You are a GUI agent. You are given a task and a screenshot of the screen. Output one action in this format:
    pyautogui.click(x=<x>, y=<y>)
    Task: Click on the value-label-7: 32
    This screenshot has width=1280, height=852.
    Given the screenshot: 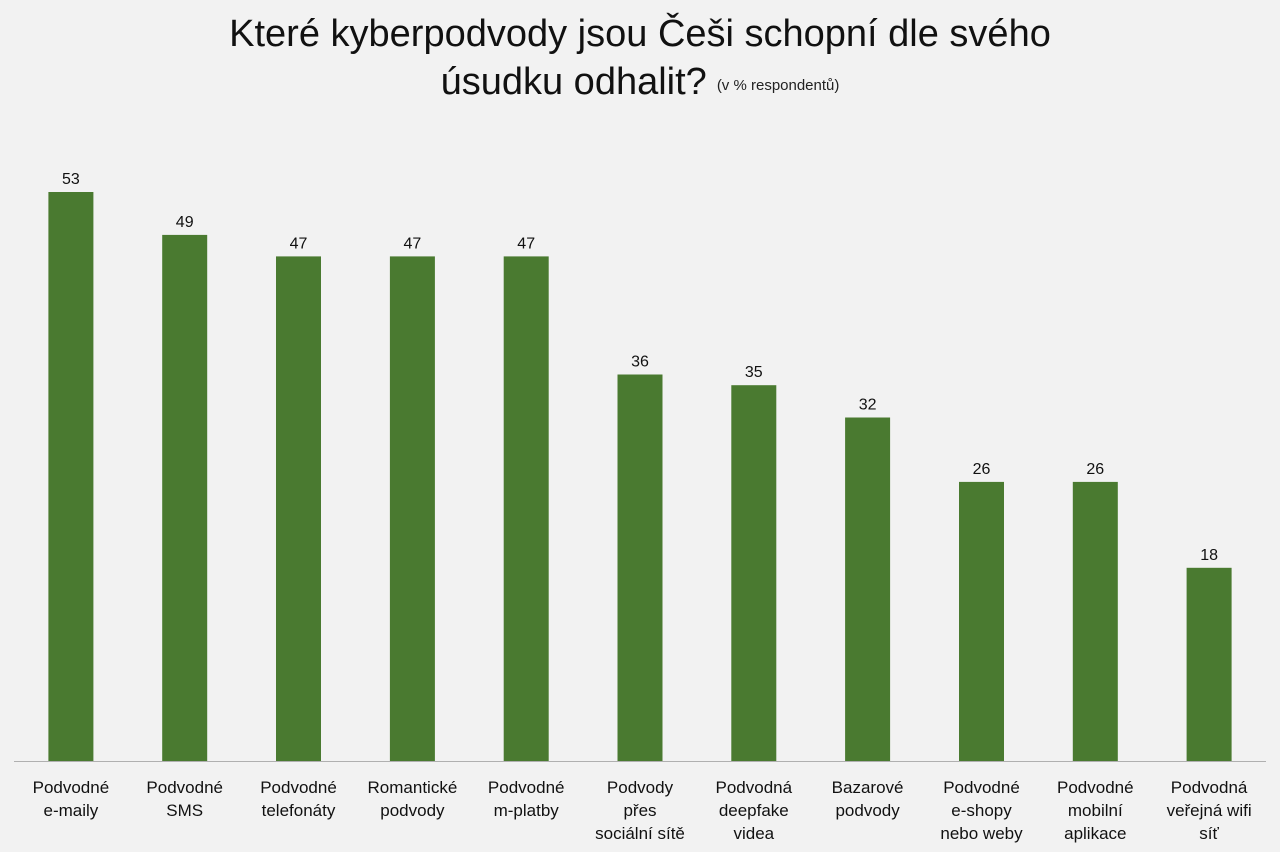 What is the action you would take?
    pyautogui.click(x=868, y=405)
    